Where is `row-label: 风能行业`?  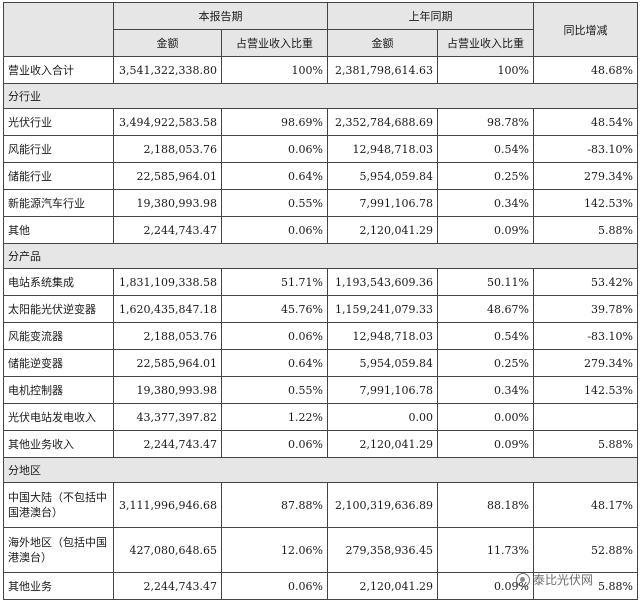 row-label: 风能行业 is located at coordinates (58, 149).